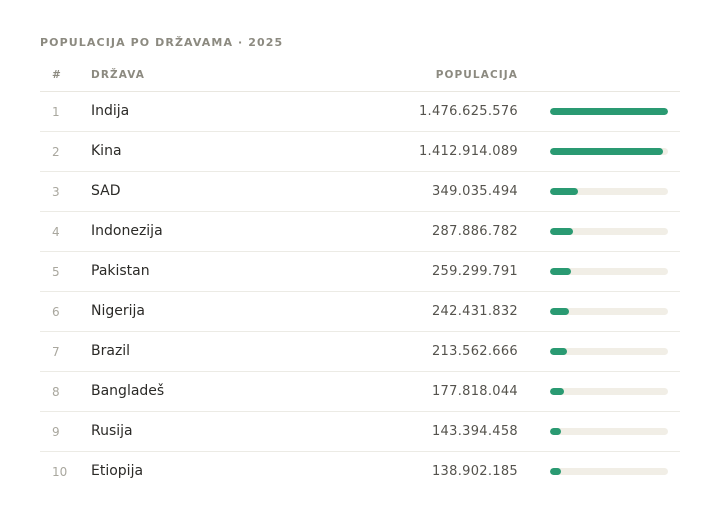 The width and height of the screenshot is (720, 532). I want to click on column-header-rank: #, so click(57, 75).